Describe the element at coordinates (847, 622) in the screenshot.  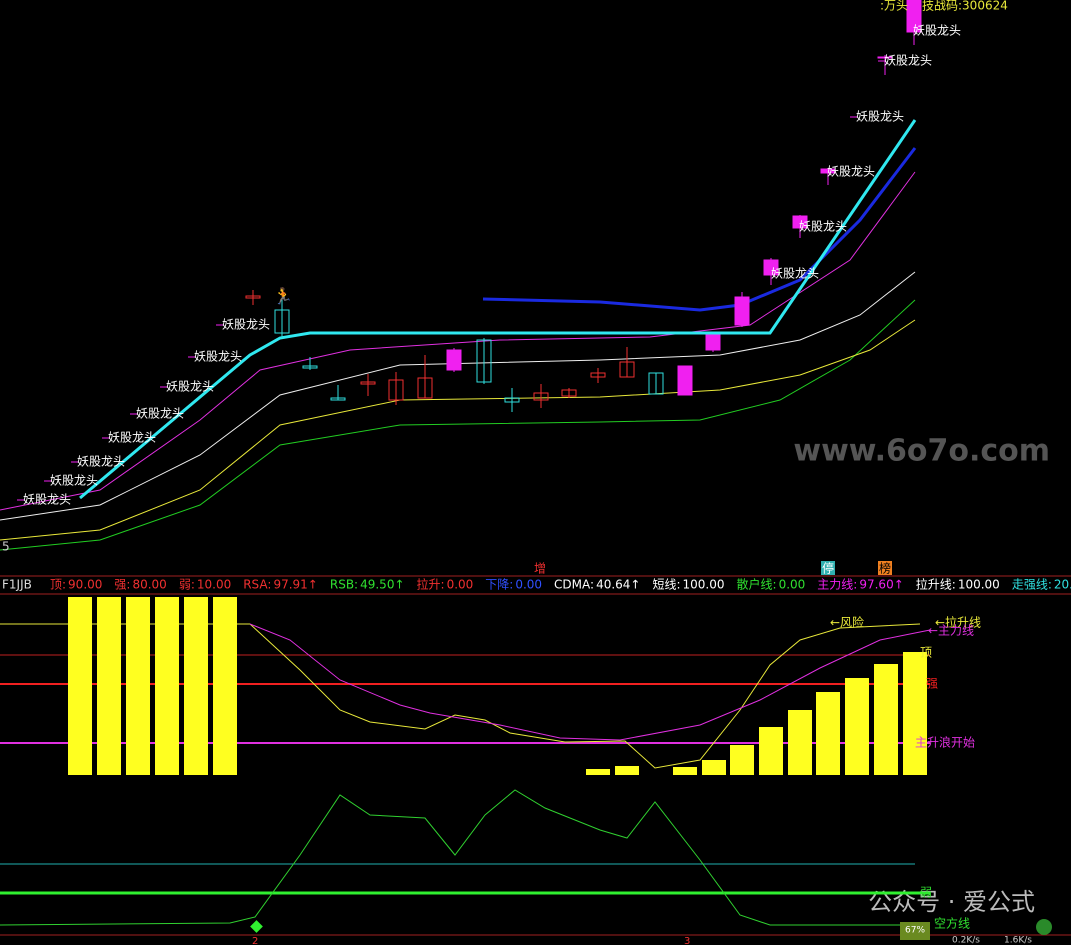
I see `panel-label: ←风险` at that location.